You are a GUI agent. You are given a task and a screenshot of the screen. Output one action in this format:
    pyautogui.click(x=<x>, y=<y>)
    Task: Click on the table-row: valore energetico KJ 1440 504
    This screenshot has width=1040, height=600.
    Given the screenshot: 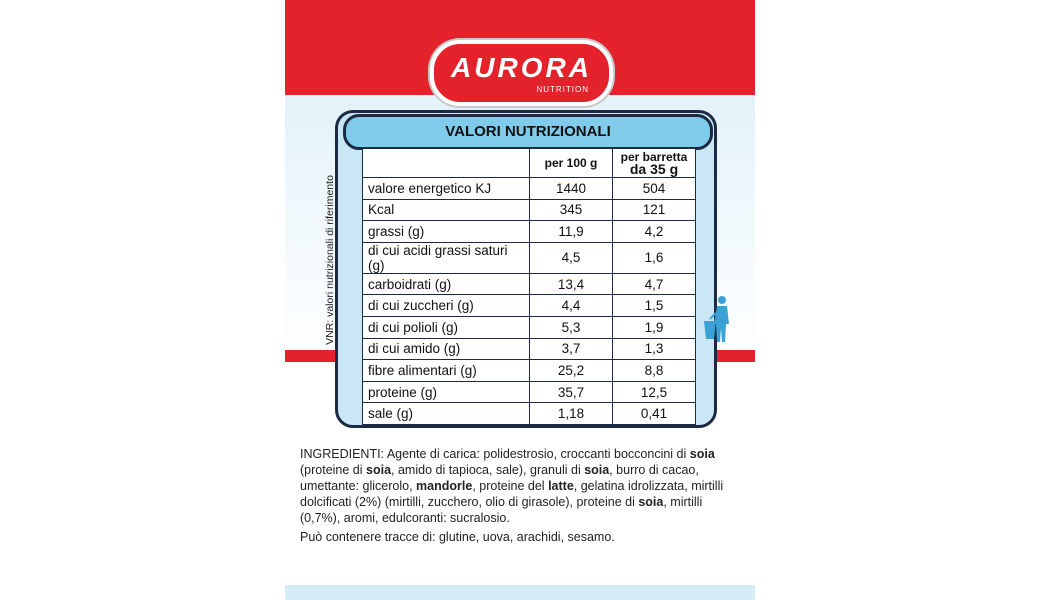 What is the action you would take?
    pyautogui.click(x=529, y=188)
    